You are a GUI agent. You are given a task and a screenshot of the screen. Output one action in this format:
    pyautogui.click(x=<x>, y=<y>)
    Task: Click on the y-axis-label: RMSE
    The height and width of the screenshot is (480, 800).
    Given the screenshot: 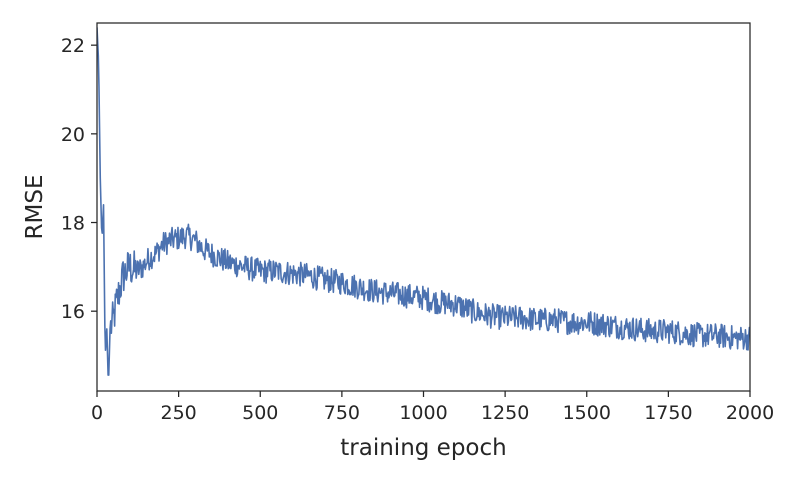 What is the action you would take?
    pyautogui.click(x=35, y=207)
    